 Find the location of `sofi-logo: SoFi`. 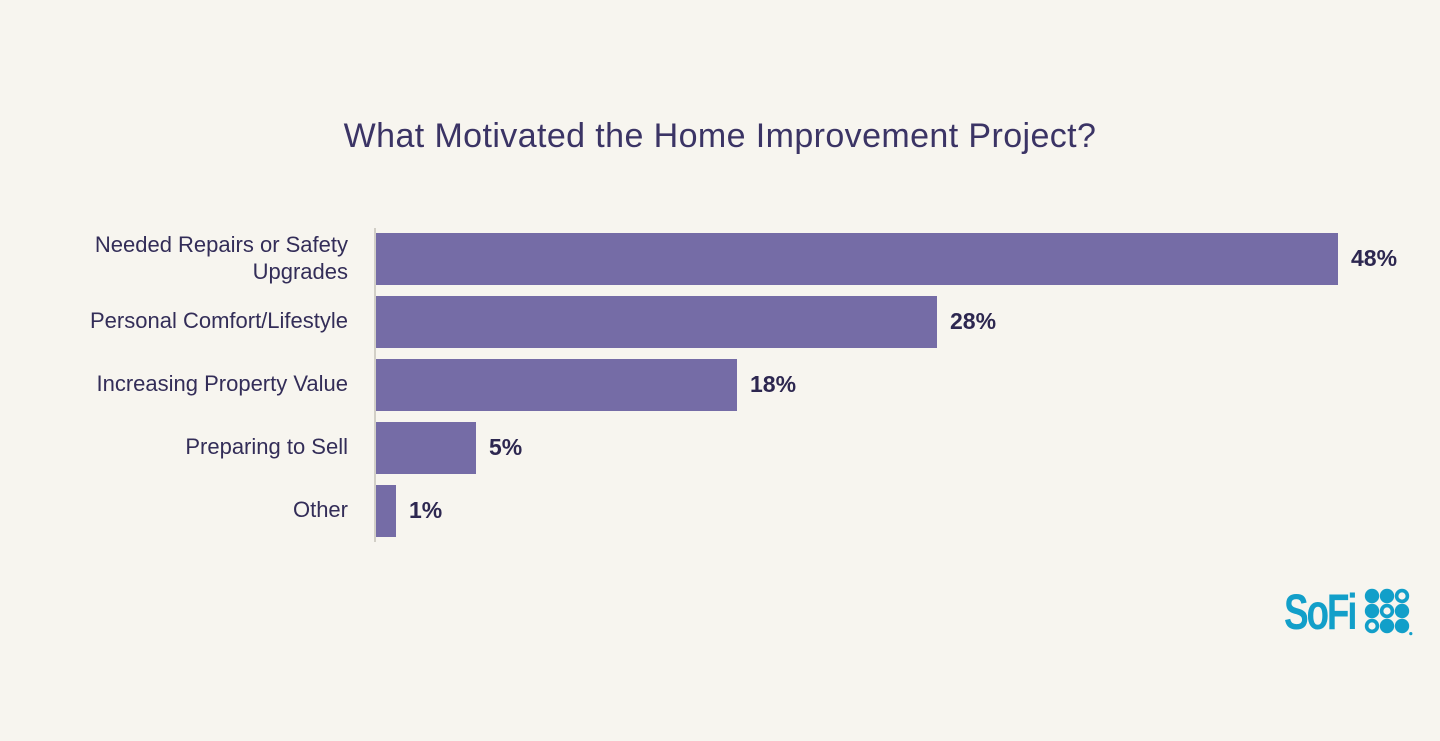

sofi-logo: SoFi is located at coordinates (1336, 612).